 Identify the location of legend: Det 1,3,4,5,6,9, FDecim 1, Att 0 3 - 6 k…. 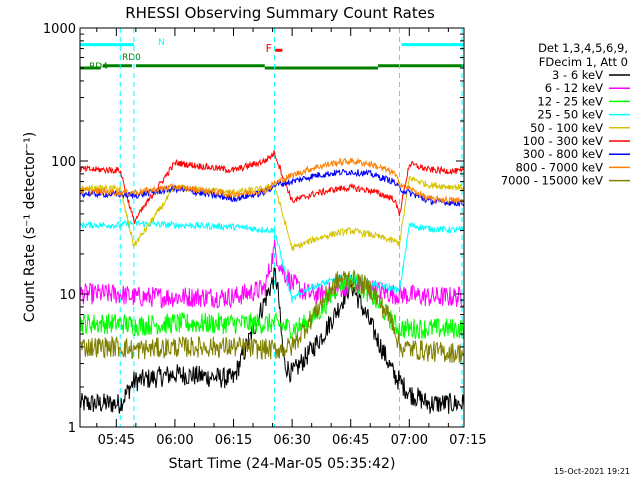
(565, 114).